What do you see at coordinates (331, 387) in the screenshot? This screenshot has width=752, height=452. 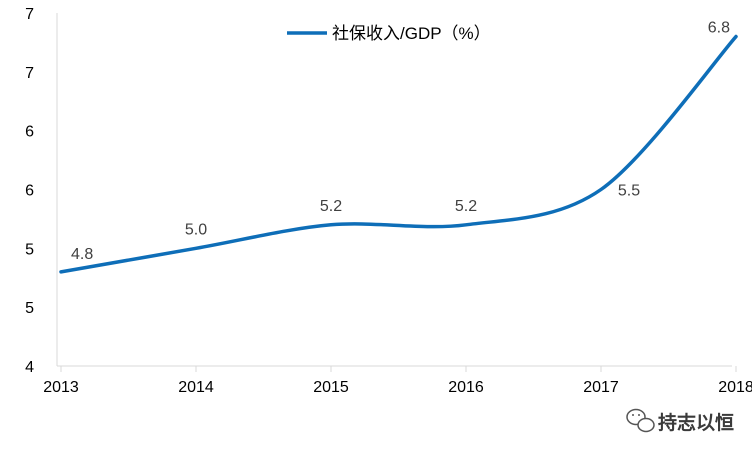 I see `x-tick-label: 2015` at bounding box center [331, 387].